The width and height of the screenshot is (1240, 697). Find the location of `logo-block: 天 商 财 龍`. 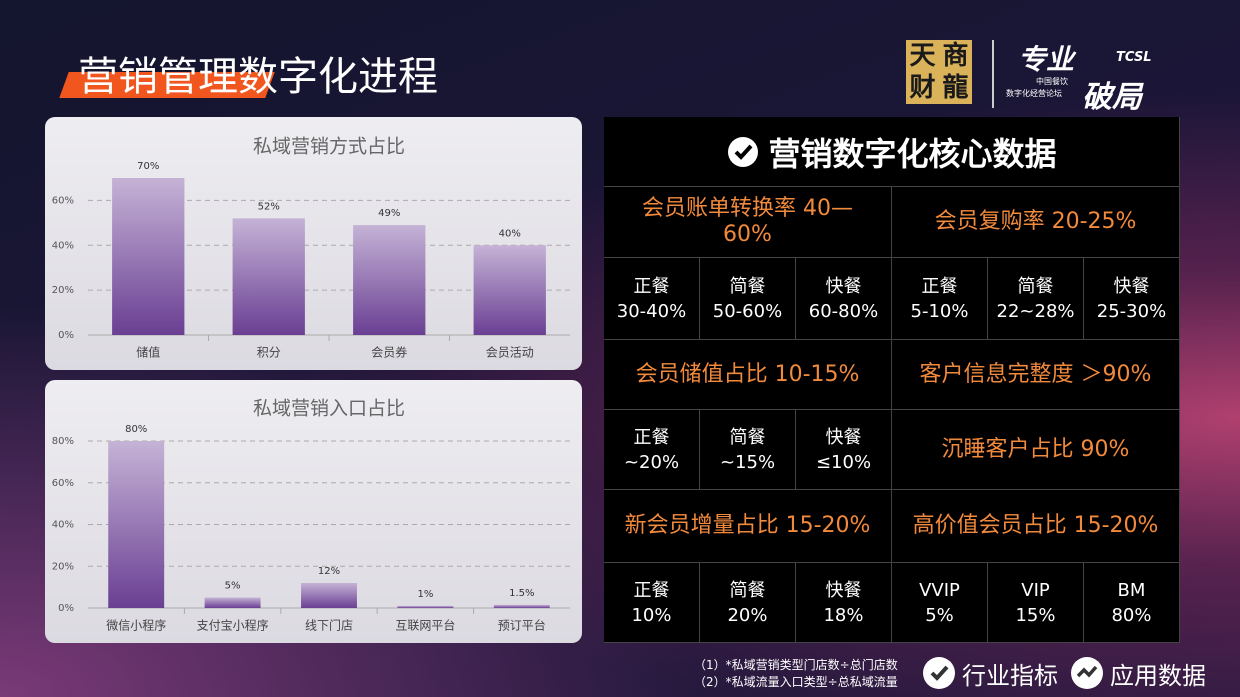

logo-block: 天 商 财 龍 is located at coordinates (939, 72).